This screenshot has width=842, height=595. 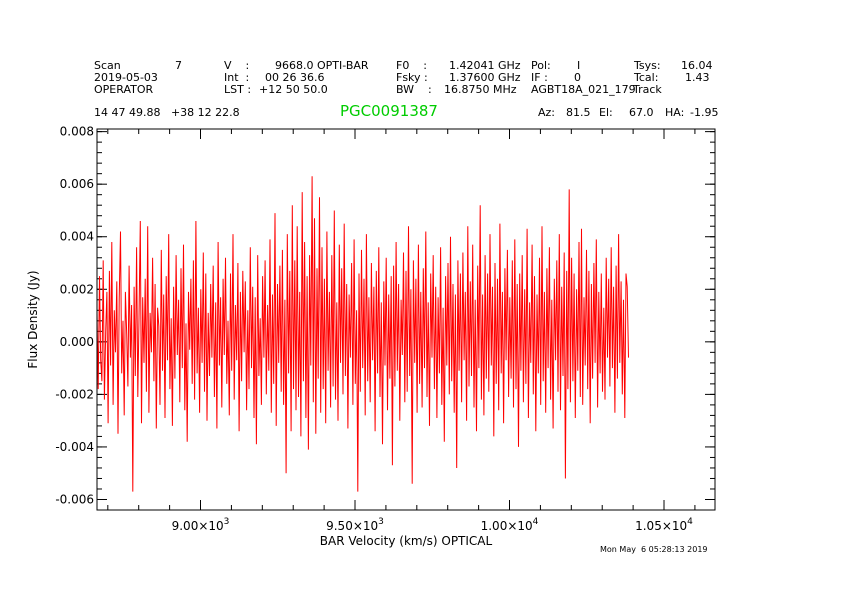 I want to click on header-el-label: El:, so click(x=606, y=112).